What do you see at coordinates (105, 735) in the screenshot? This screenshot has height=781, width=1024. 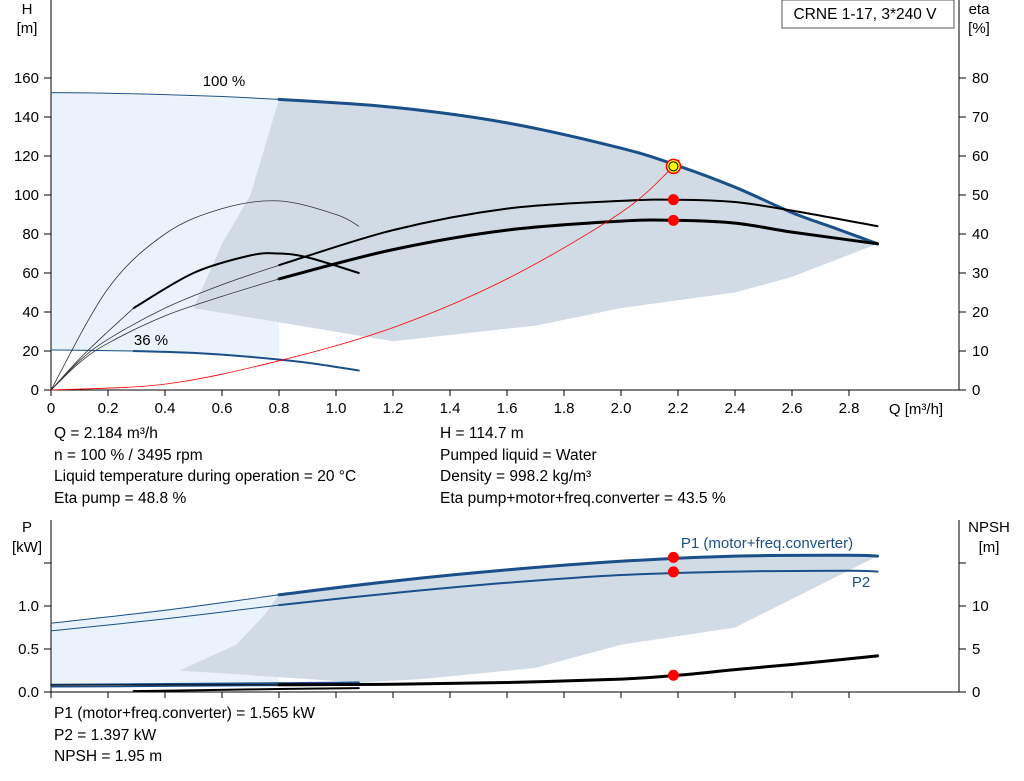 I see `info-p2: P2 = 1.397 kW` at bounding box center [105, 735].